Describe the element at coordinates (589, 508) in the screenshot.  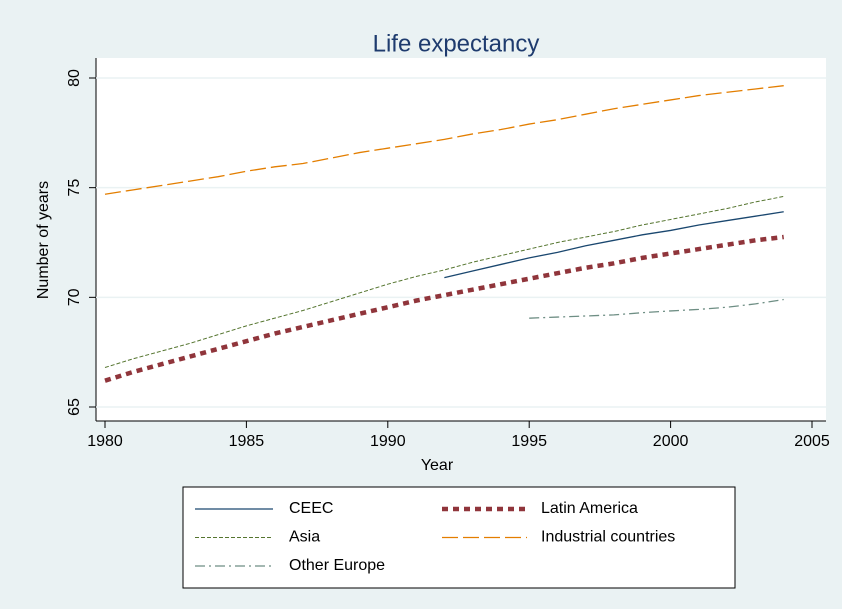
I see `legend-label: Latin America` at that location.